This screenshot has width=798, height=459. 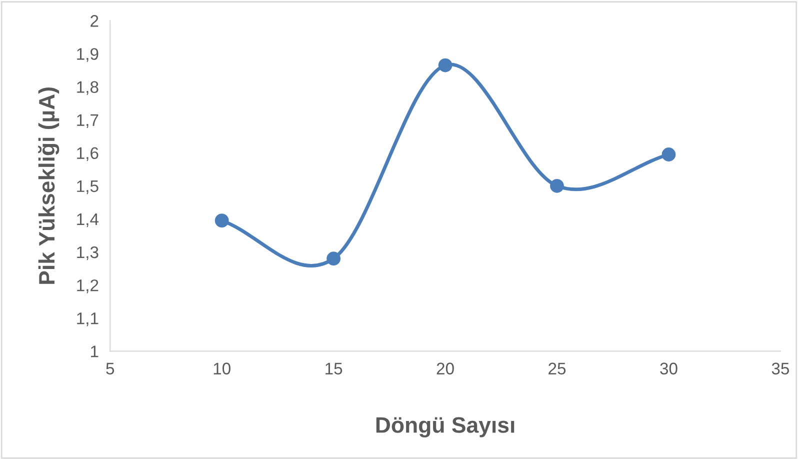 What do you see at coordinates (557, 368) in the screenshot?
I see `x-tick-label: 25` at bounding box center [557, 368].